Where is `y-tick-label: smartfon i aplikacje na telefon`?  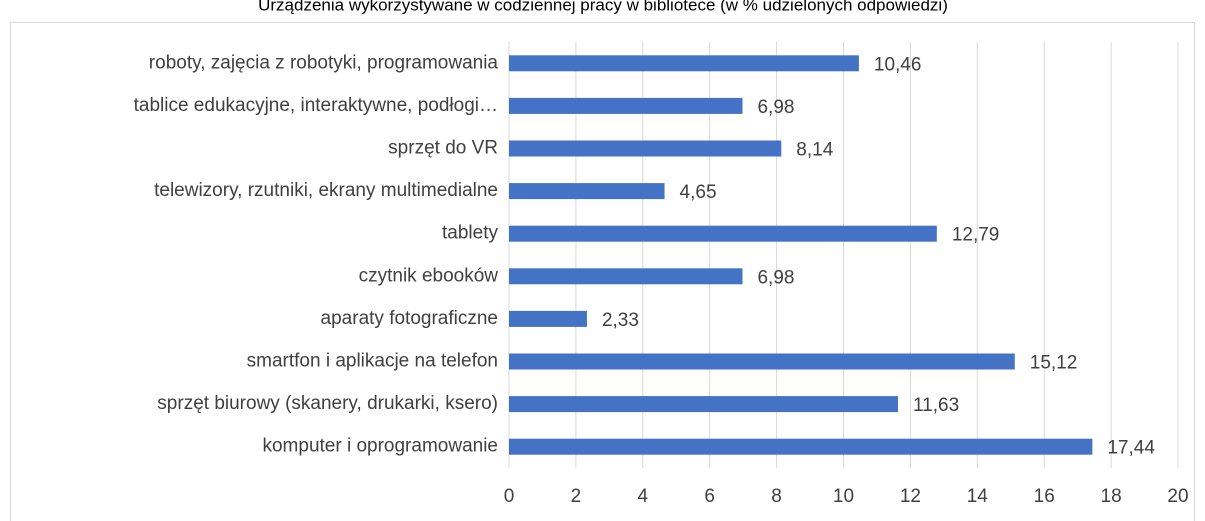
y-tick-label: smartfon i aplikacje na telefon is located at coordinates (372, 361).